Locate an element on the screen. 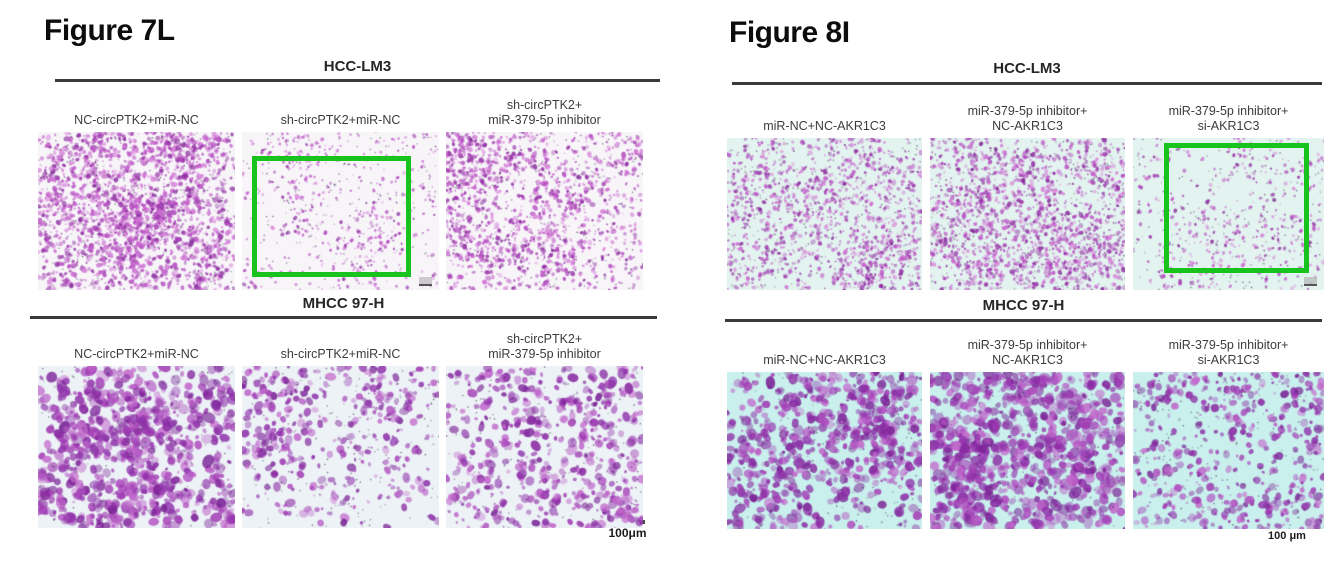  figure-7l-hcc-lm3-underline is located at coordinates (357, 80).